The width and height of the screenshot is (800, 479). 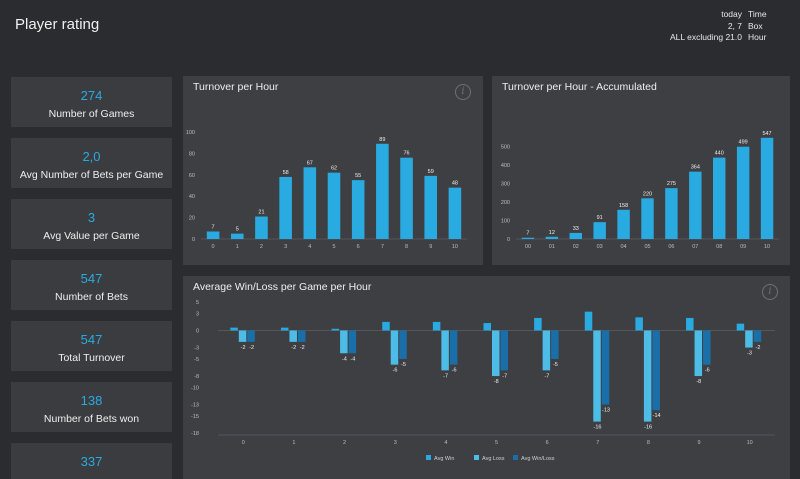 I want to click on data-label: 76, so click(x=406, y=154).